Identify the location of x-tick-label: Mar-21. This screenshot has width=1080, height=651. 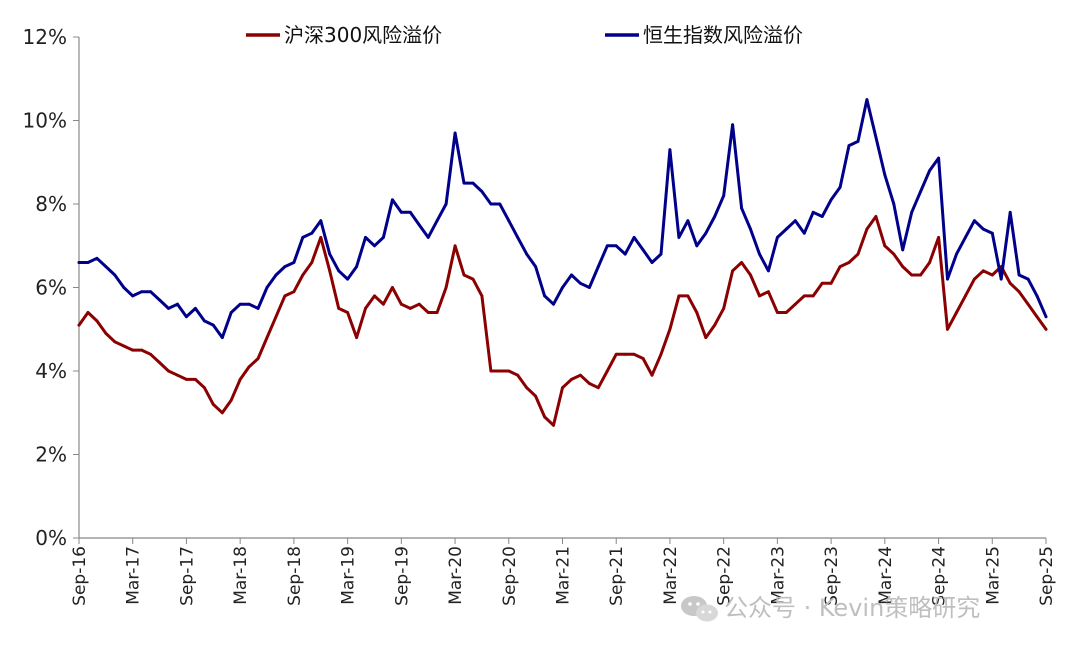
(564, 575).